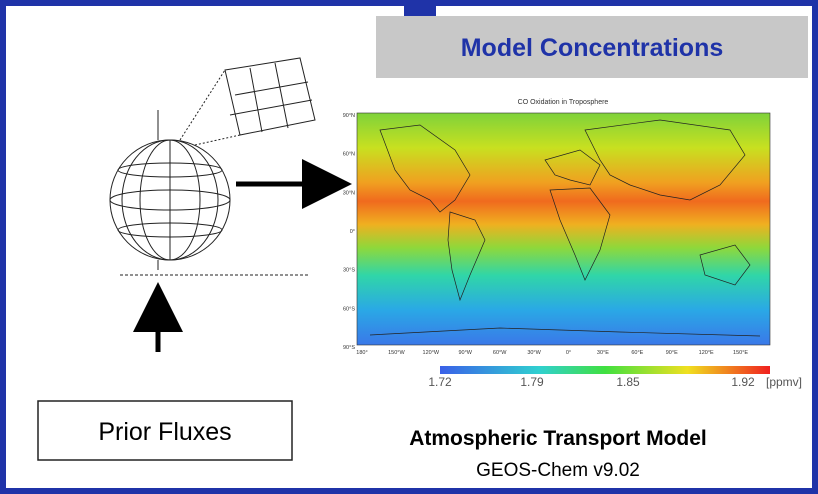 The height and width of the screenshot is (494, 818). What do you see at coordinates (431, 353) in the screenshot?
I see `lon-label: 120°W` at bounding box center [431, 353].